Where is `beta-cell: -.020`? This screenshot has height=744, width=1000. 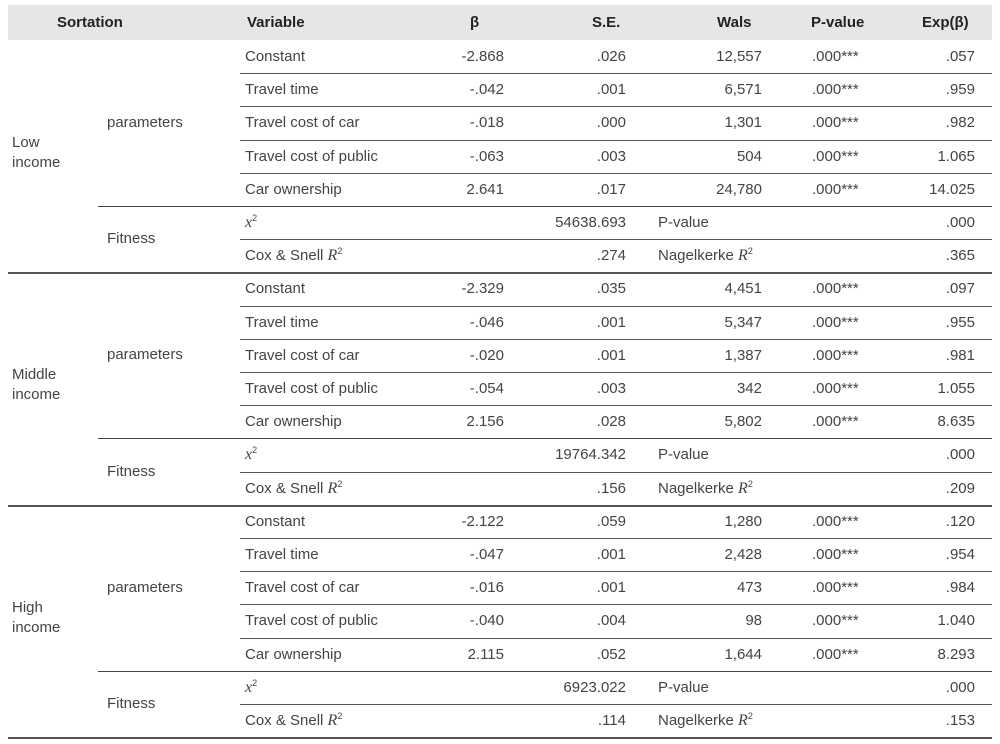 beta-cell: -.020 is located at coordinates (486, 355).